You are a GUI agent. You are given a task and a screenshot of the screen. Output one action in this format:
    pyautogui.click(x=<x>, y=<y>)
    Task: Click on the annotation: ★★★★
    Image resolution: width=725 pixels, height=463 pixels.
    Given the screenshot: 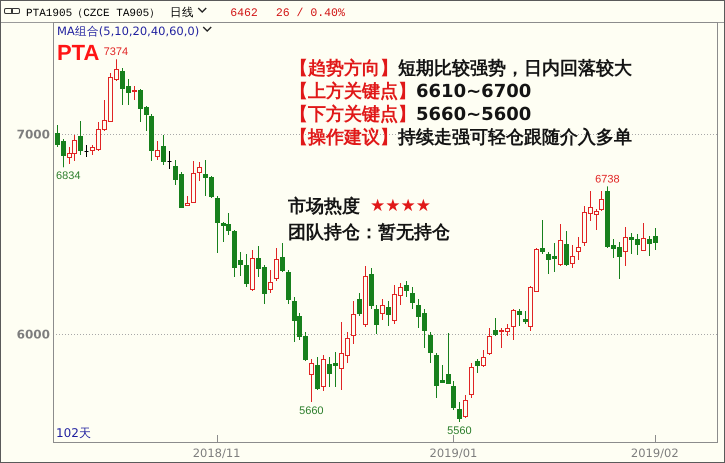 What is the action you would take?
    pyautogui.click(x=400, y=206)
    